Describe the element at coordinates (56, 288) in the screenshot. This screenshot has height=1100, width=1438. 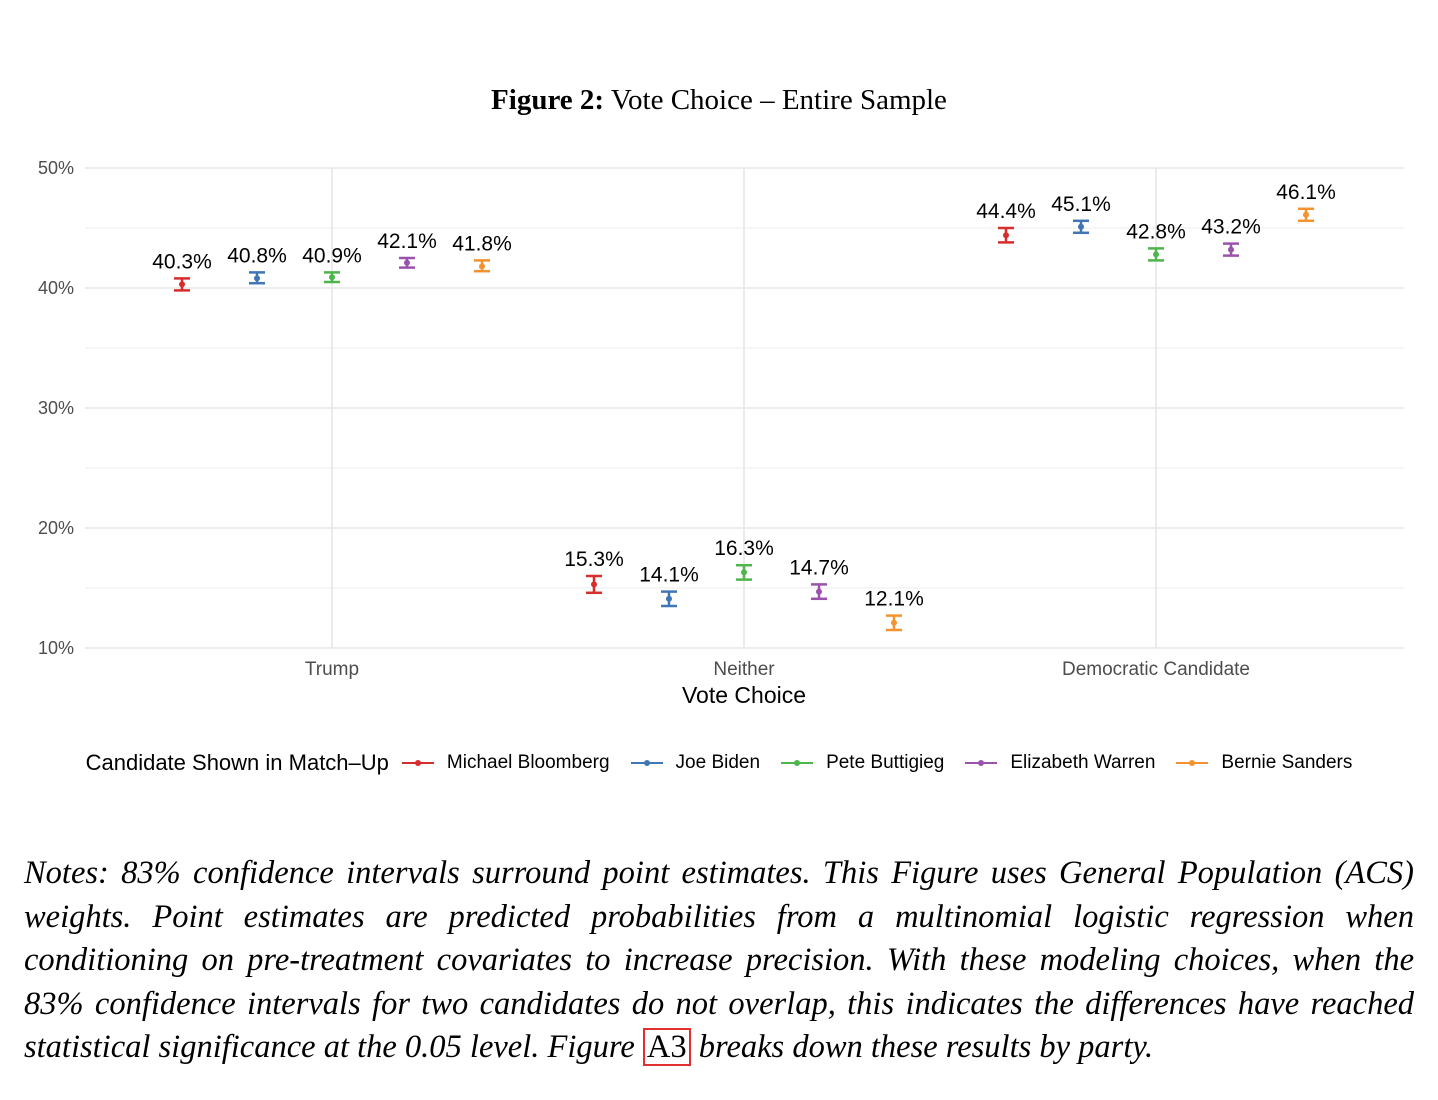
I see `y-tick-label: 40%` at that location.